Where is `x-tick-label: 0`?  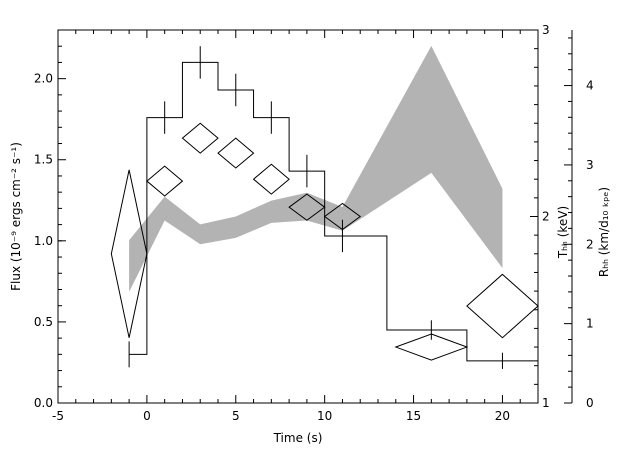
x-tick-label: 0 is located at coordinates (147, 416).